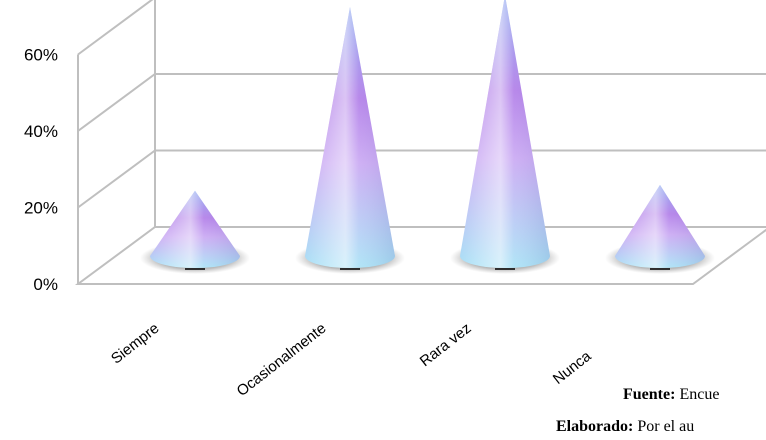  What do you see at coordinates (282, 360) in the screenshot?
I see `x-category-label: Ocasionalmente` at bounding box center [282, 360].